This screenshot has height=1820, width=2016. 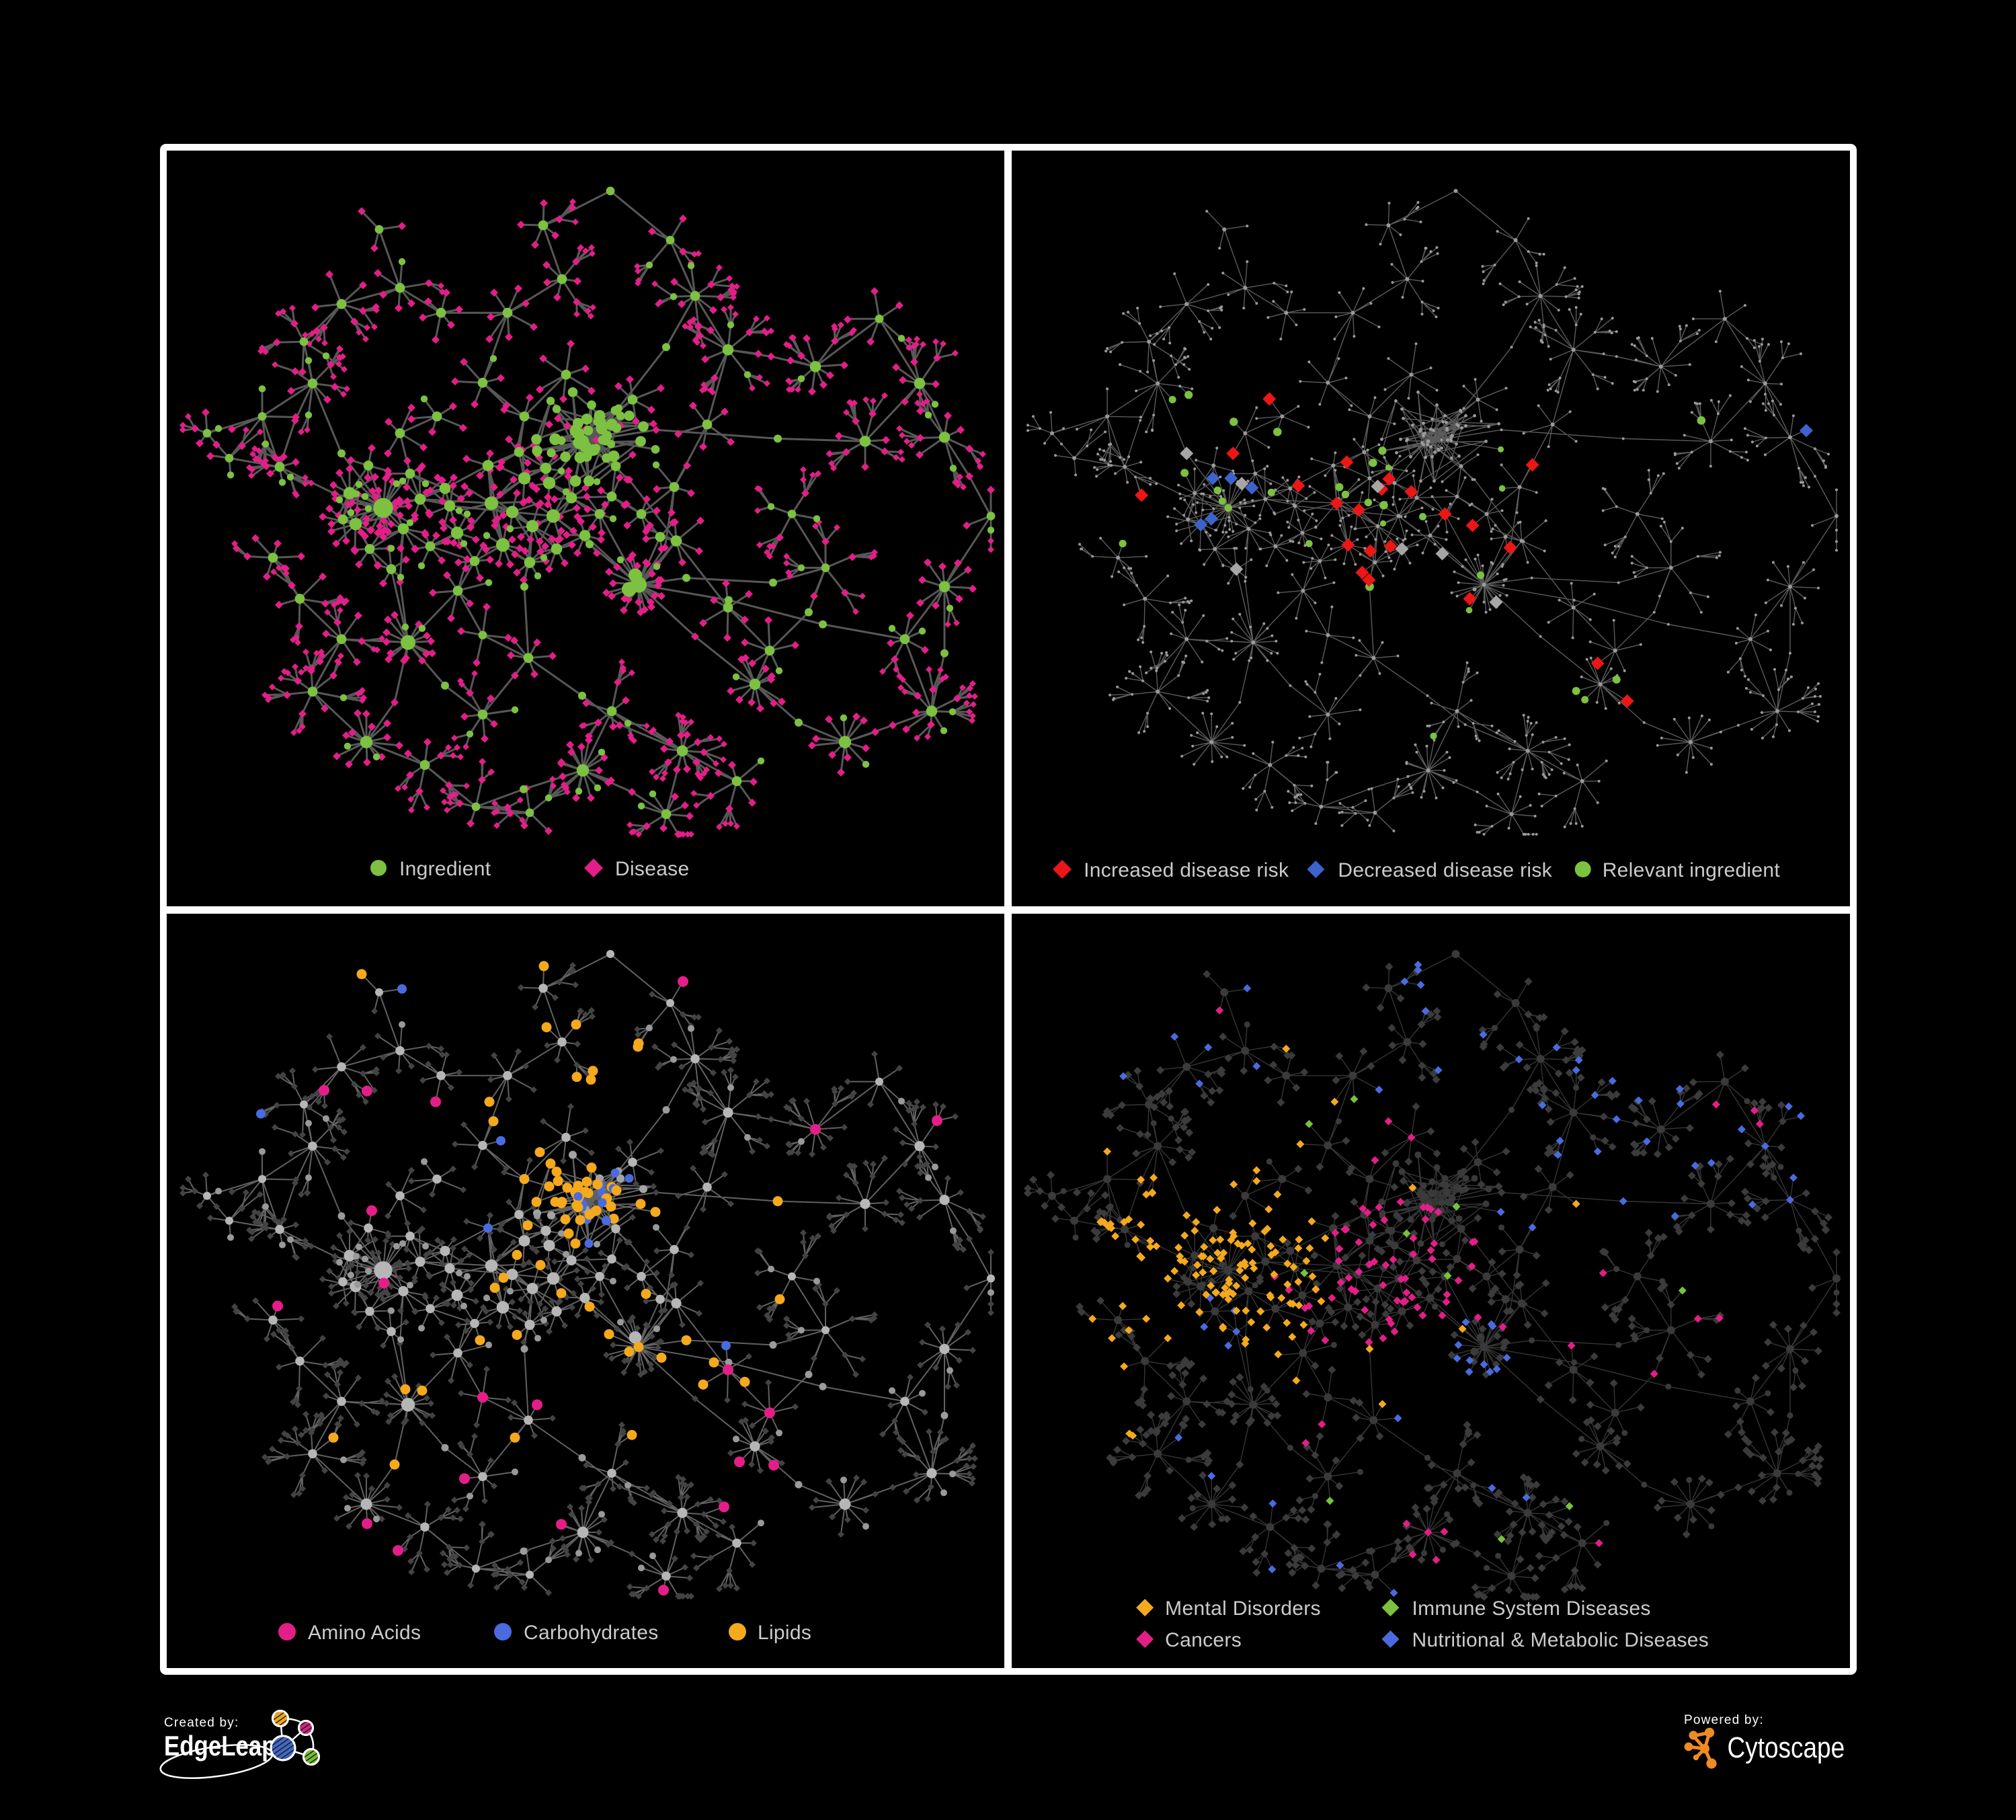 What do you see at coordinates (1560, 1640) in the screenshot?
I see `svg-text:Nutritional & Metabolic Diseas: Nutritional & Metabolic Diseases` at bounding box center [1560, 1640].